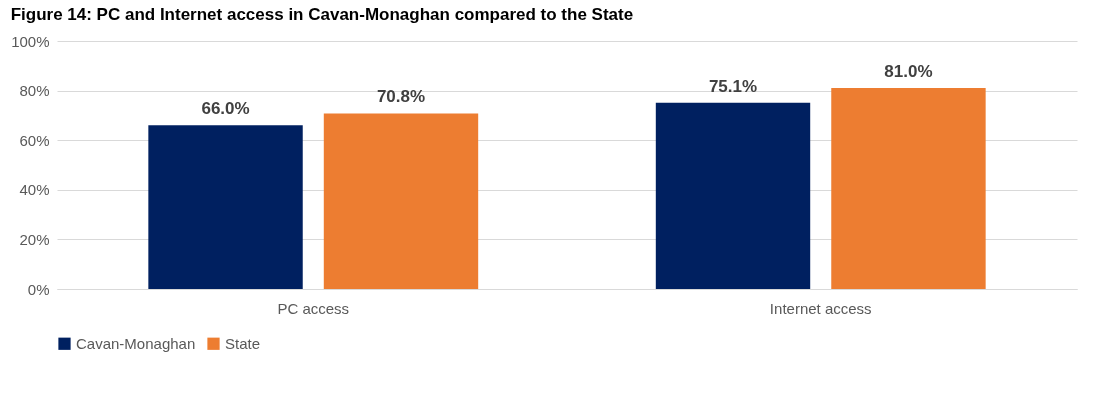 Image resolution: width=1111 pixels, height=405 pixels. I want to click on data-label: 66.0%, so click(225, 109).